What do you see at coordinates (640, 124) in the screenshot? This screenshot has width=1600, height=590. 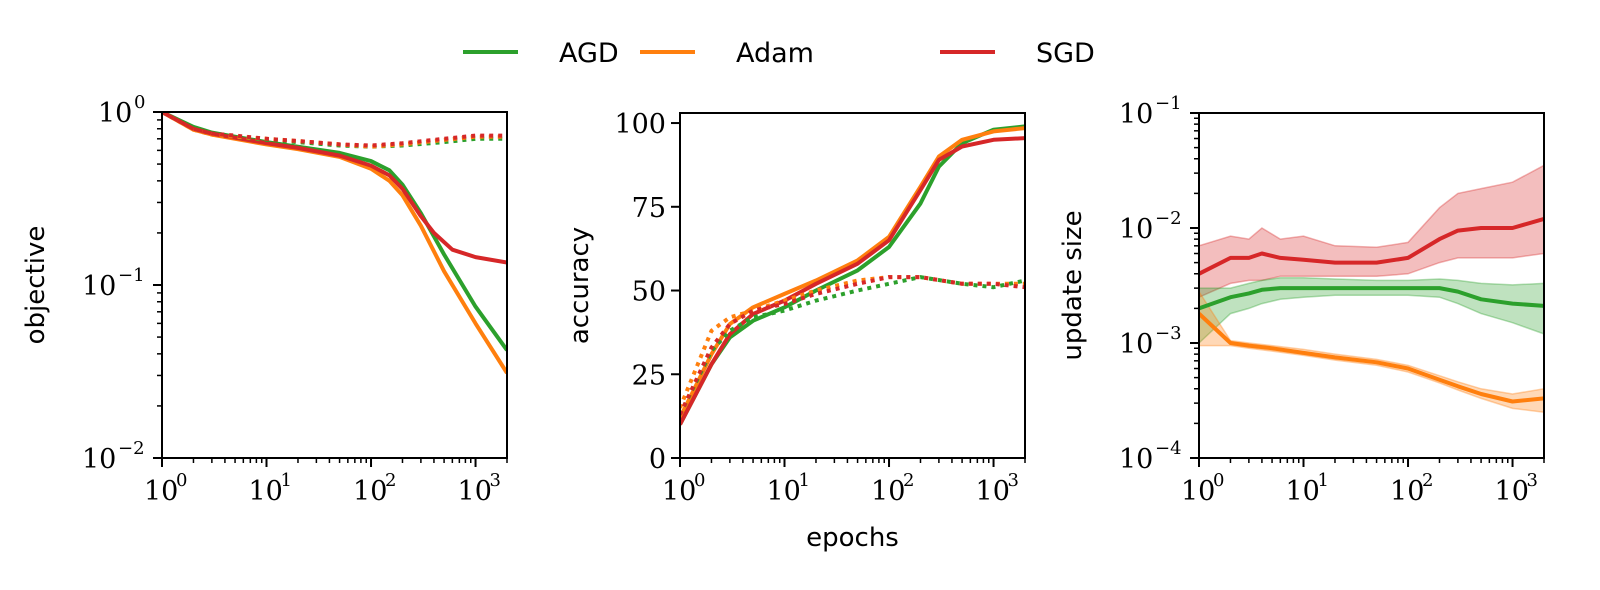 I see `y-tick-label: 100` at bounding box center [640, 124].